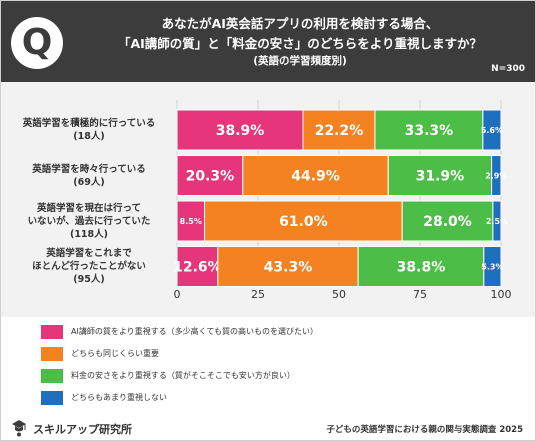  Describe the element at coordinates (315, 177) in the screenshot. I see `data-label: 44.9%` at that location.